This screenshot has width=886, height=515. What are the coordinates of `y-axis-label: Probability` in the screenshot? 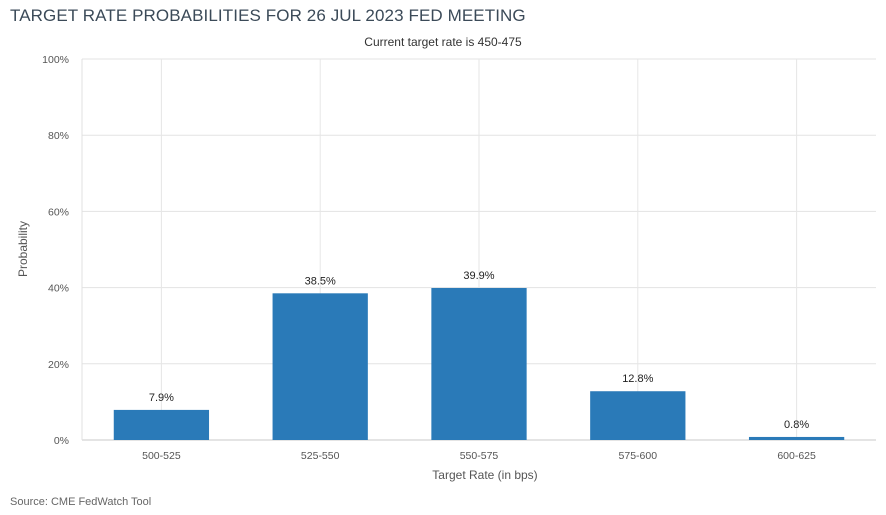 It's located at (23, 249).